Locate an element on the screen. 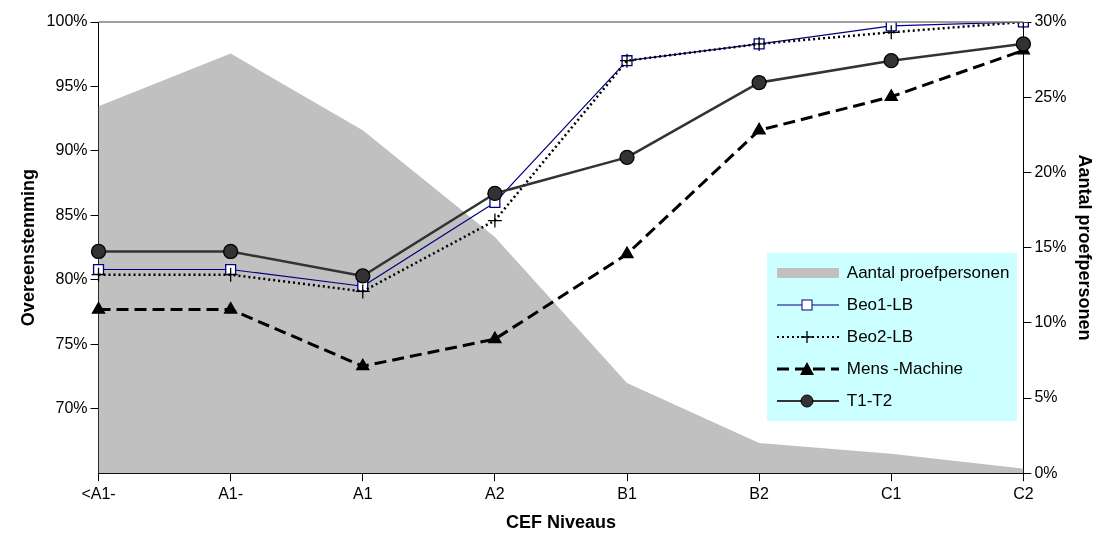 The image size is (1113, 547). y-axis-title: Overeenstemming is located at coordinates (27, 248).